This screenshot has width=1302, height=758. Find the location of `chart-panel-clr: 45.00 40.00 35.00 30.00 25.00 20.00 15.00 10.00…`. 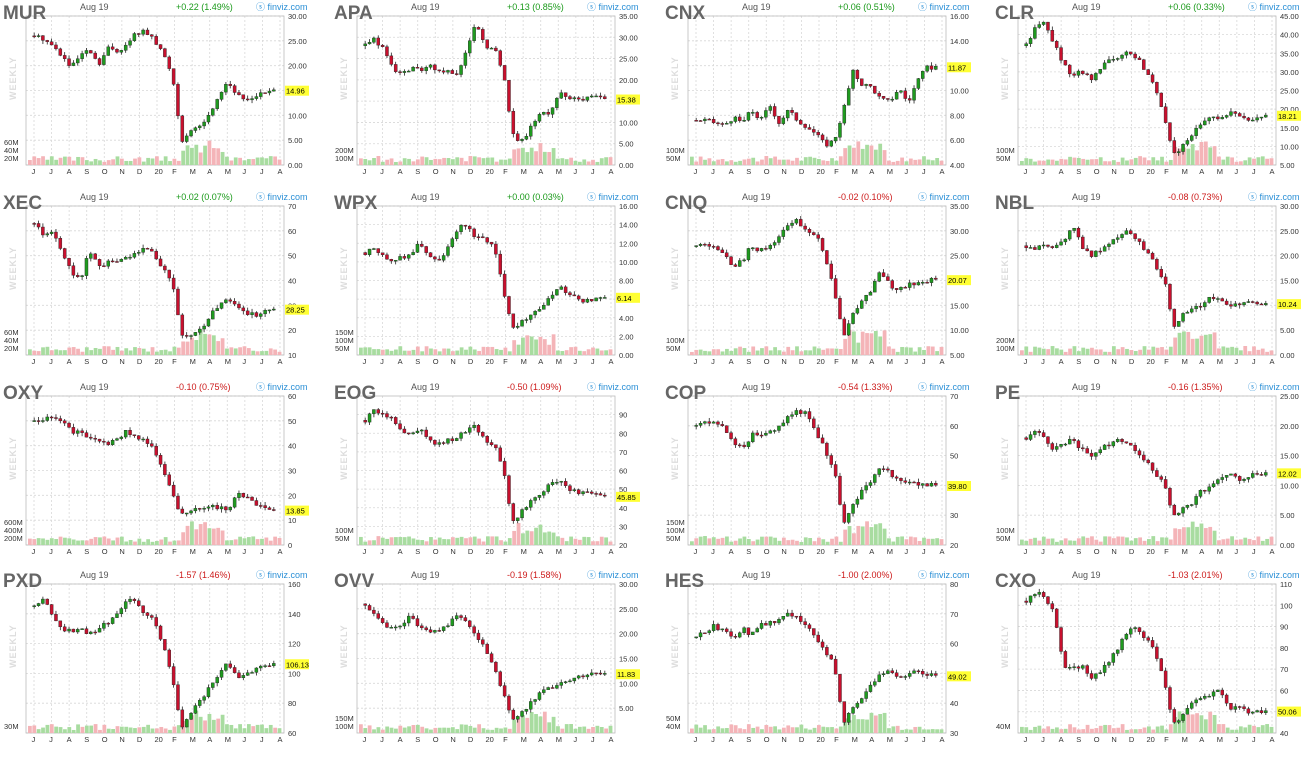

chart-panel-clr: 45.00 40.00 35.00 30.00 25.00 20.00 15.00 10.00… is located at coordinates (1147, 95).